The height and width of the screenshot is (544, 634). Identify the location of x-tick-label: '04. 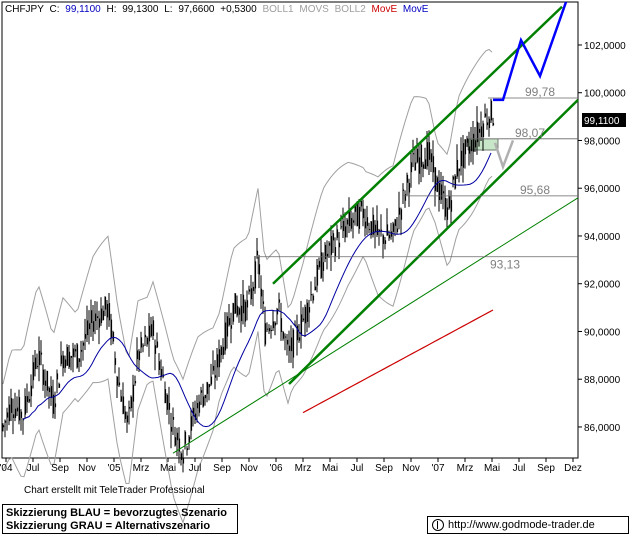
(6, 468).